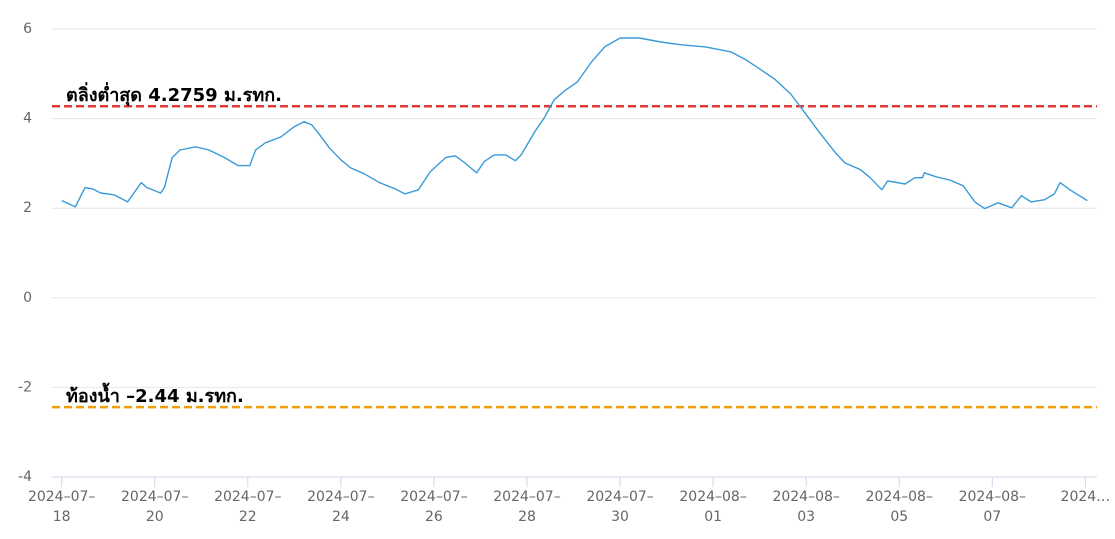  What do you see at coordinates (248, 507) in the screenshot?
I see `x-tick-label: 2024–07– 22` at bounding box center [248, 507].